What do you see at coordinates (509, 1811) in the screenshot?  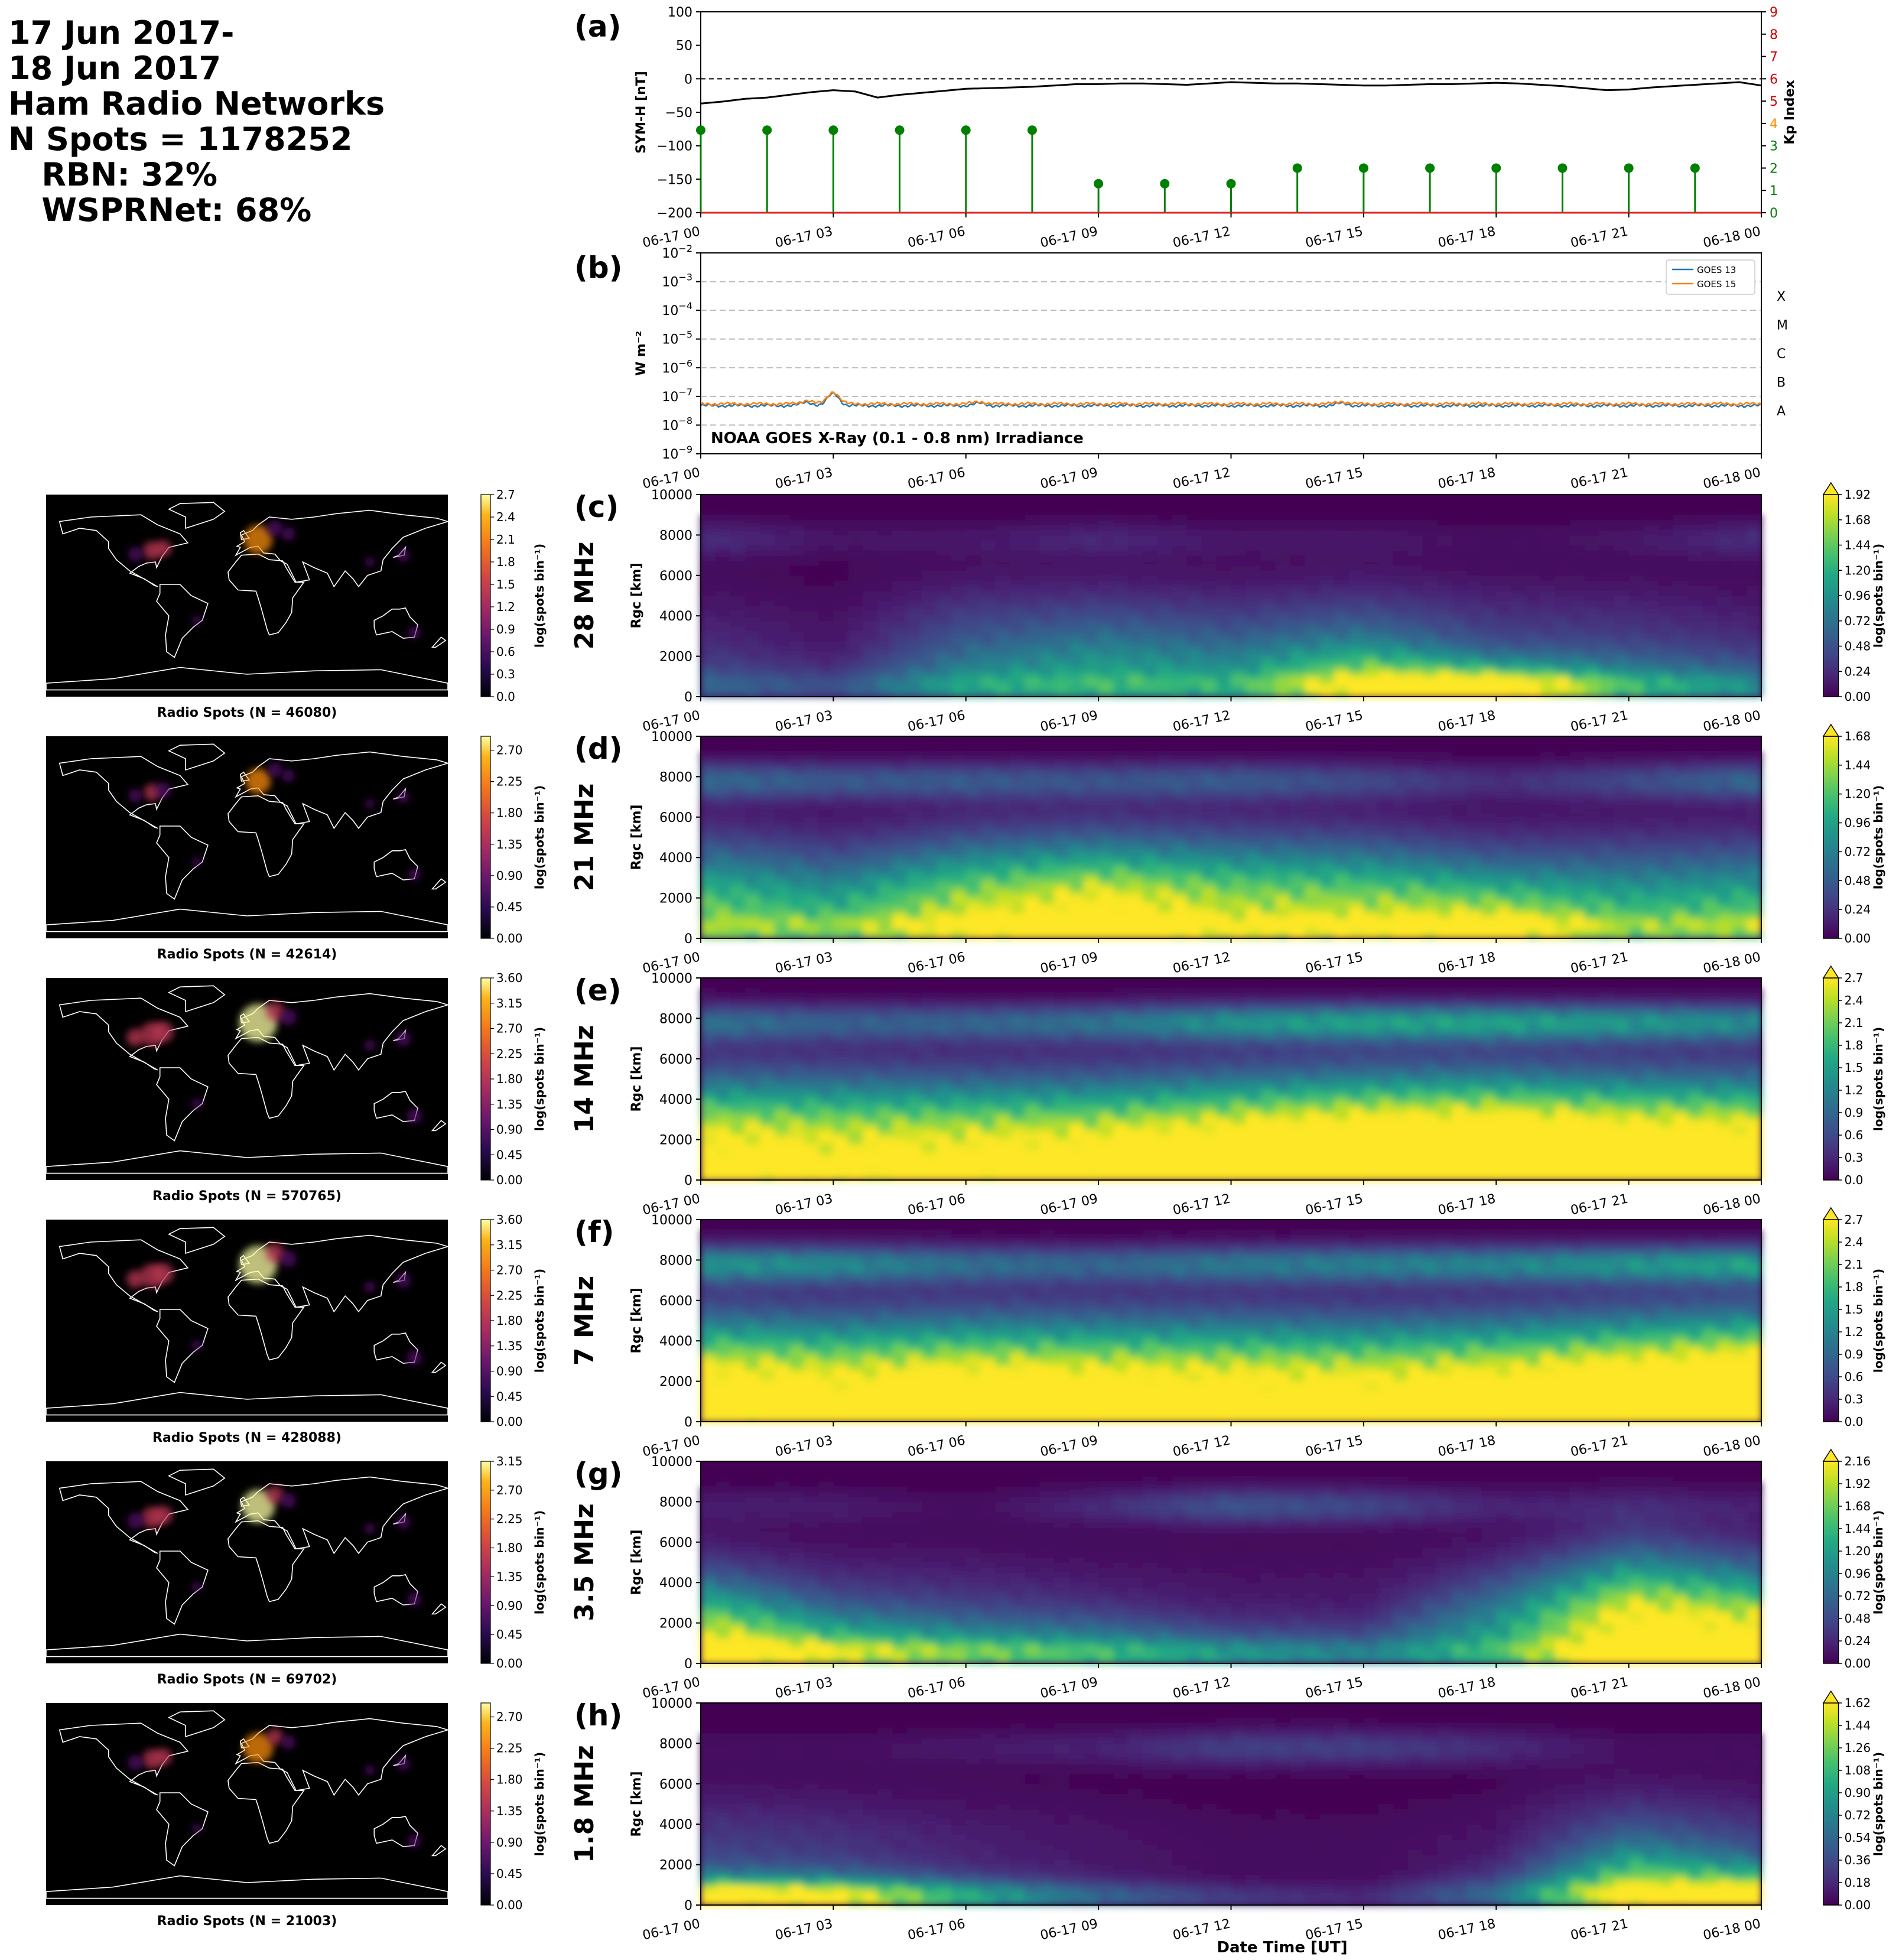 I see `map-colorbar-tick-label: 1.35` at bounding box center [509, 1811].